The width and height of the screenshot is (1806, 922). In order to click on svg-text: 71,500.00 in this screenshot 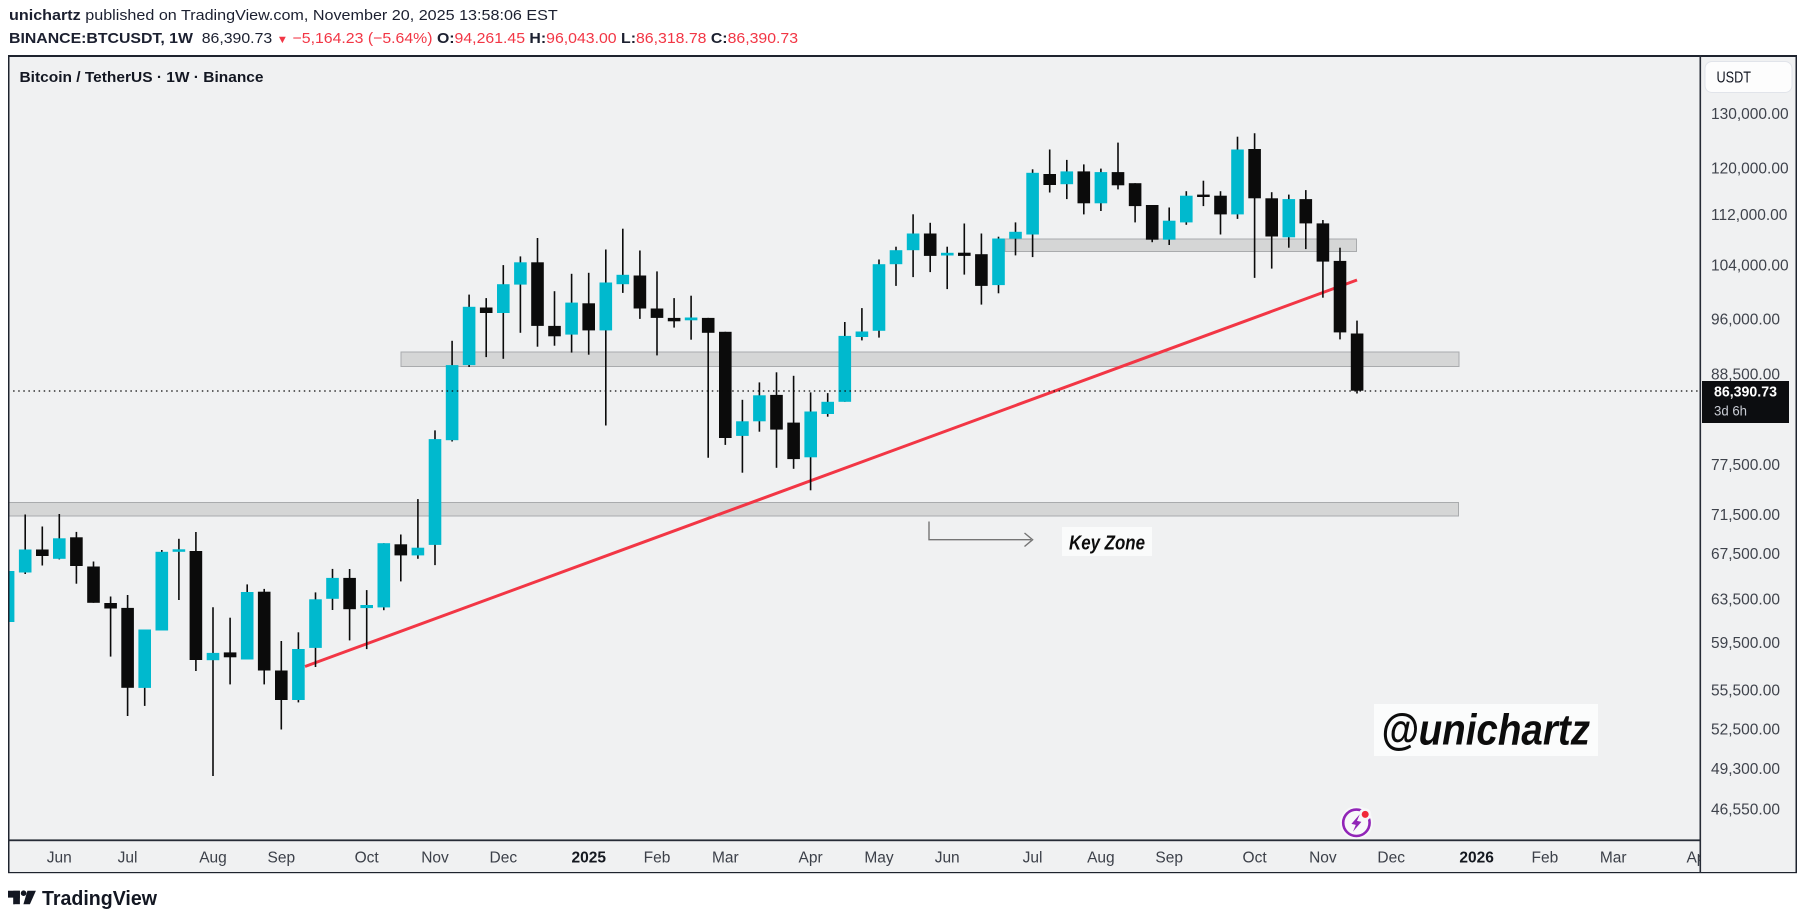, I will do `click(1745, 515)`.